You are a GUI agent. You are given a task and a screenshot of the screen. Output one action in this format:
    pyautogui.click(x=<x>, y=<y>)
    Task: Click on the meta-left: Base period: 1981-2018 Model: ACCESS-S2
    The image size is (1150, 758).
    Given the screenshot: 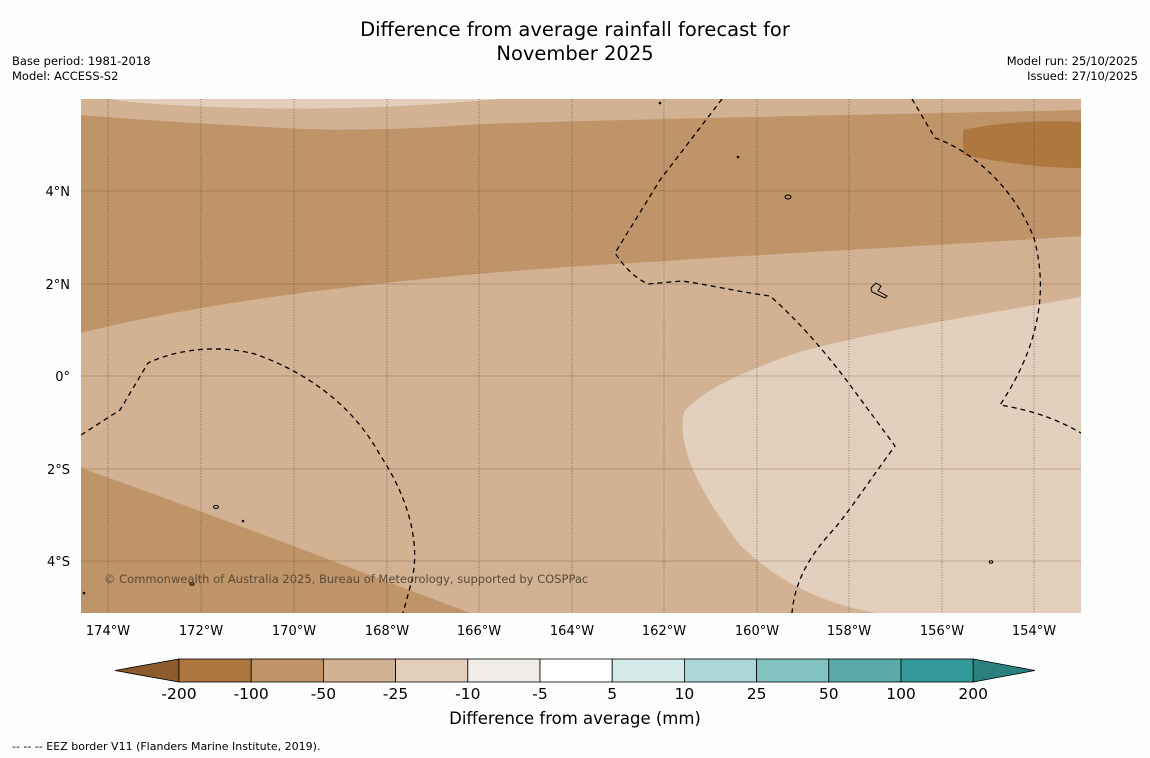 What is the action you would take?
    pyautogui.click(x=81, y=69)
    